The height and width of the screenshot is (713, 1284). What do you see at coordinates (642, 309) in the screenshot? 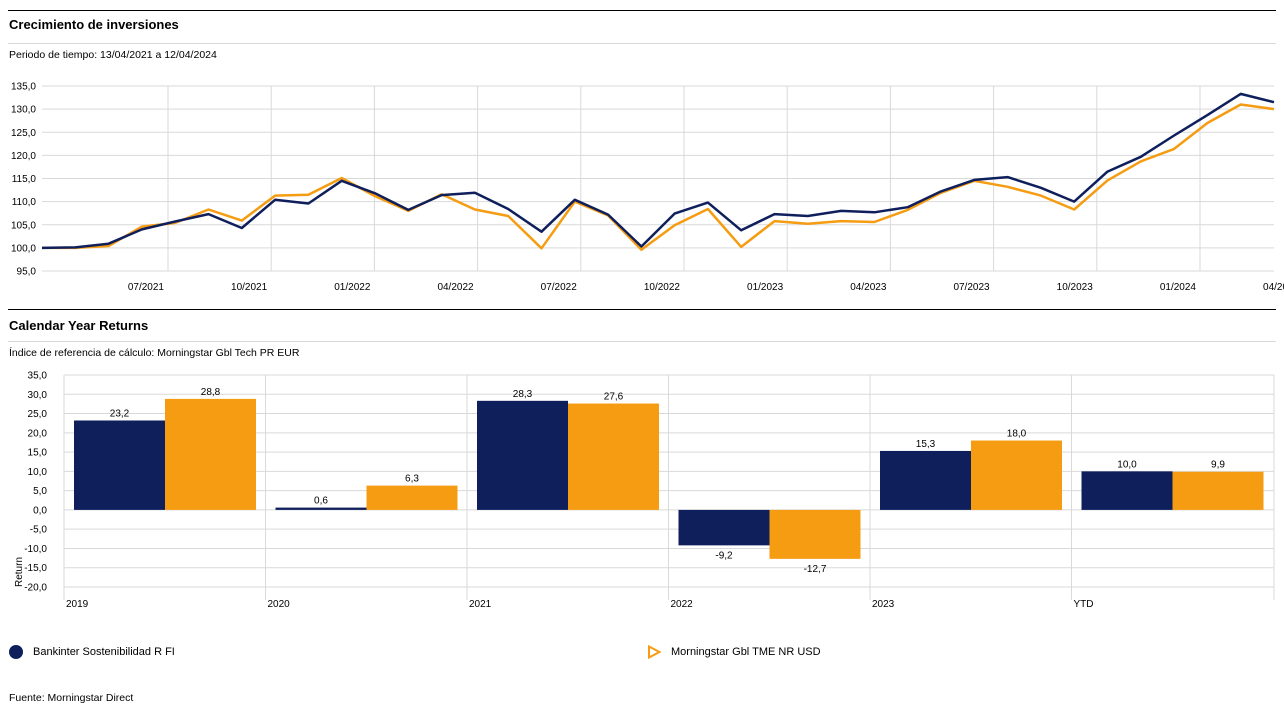
I see `section-rule` at bounding box center [642, 309].